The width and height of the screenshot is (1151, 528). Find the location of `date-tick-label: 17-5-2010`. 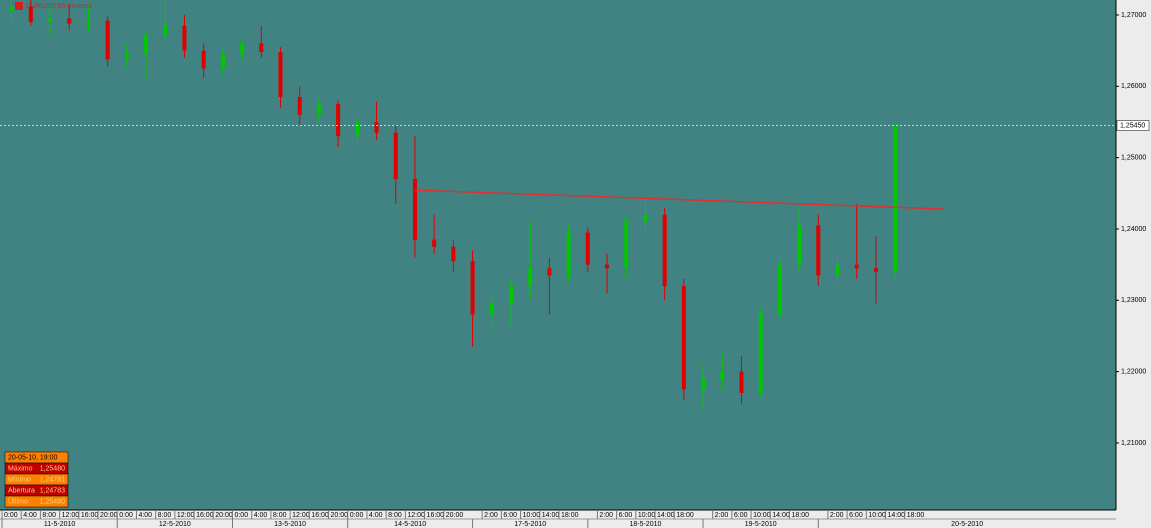

date-tick-label: 17-5-2010 is located at coordinates (530, 524).